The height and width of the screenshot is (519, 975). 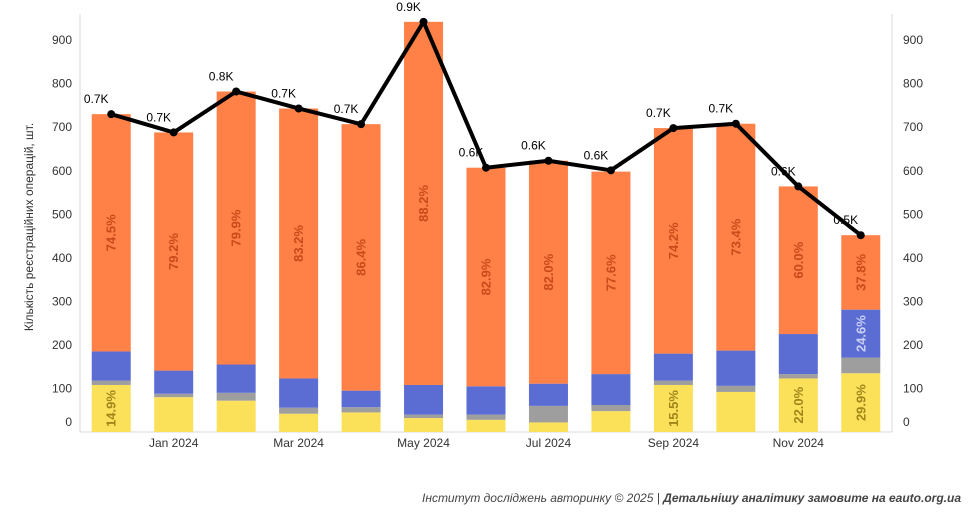 I want to click on segment-share-label: 73.4%, so click(x=735, y=236).